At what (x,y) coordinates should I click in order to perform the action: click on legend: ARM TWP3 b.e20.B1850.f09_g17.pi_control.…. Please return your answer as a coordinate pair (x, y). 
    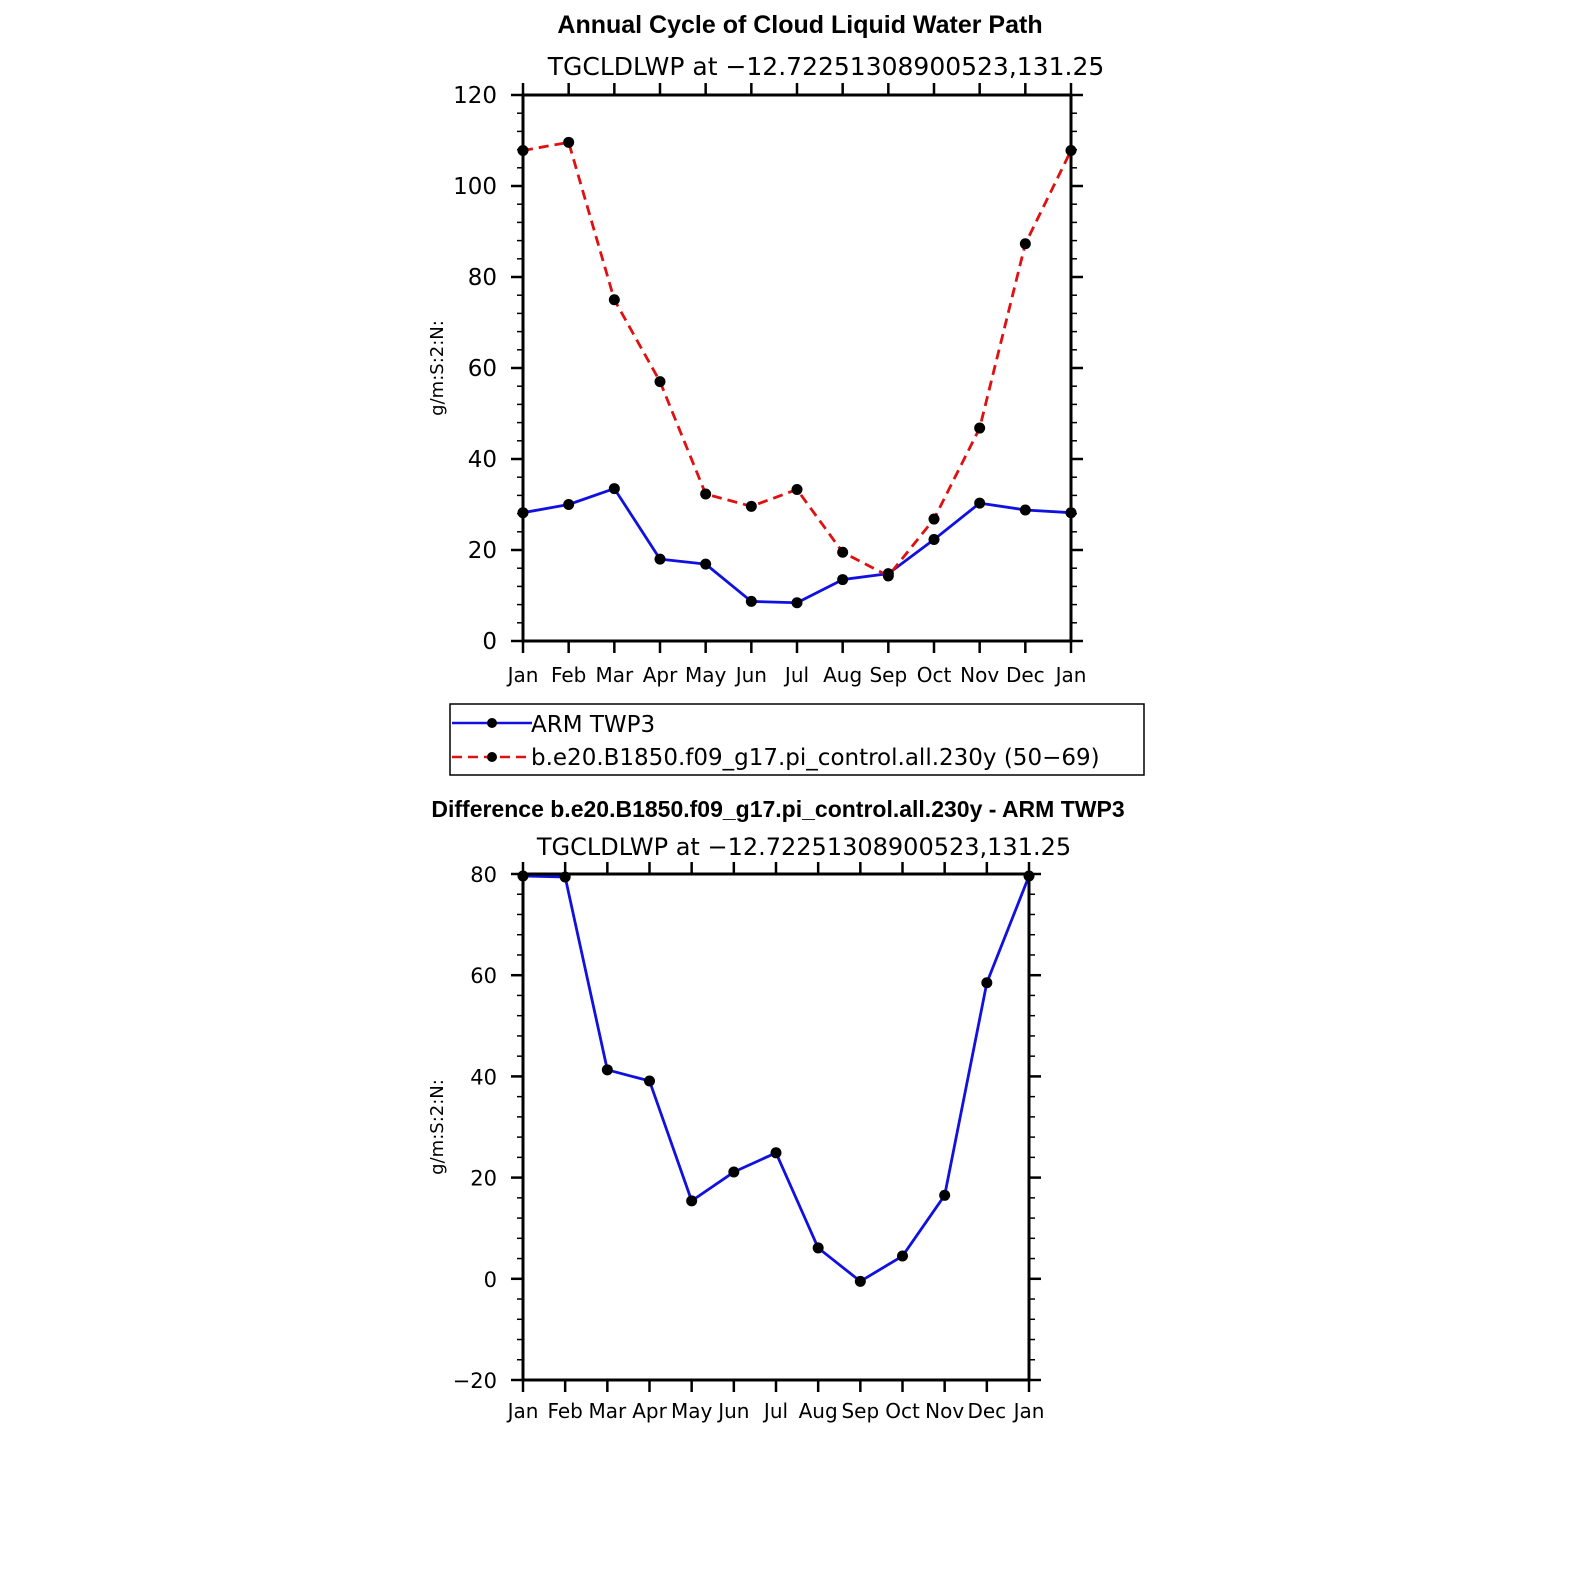
    Looking at the image, I should click on (797, 739).